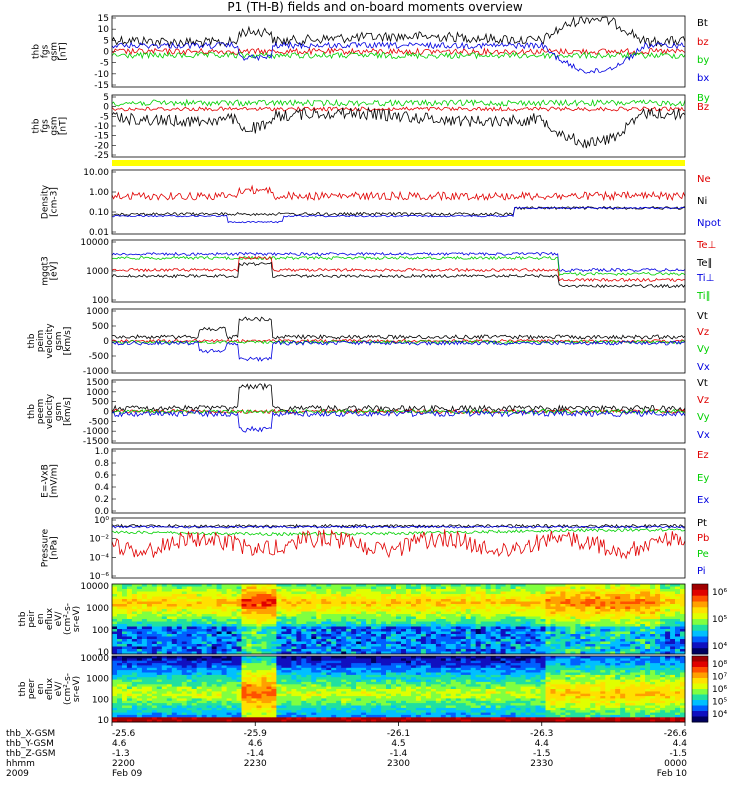  Describe the element at coordinates (102, 464) in the screenshot. I see `ytick-label: 0.8` at that location.